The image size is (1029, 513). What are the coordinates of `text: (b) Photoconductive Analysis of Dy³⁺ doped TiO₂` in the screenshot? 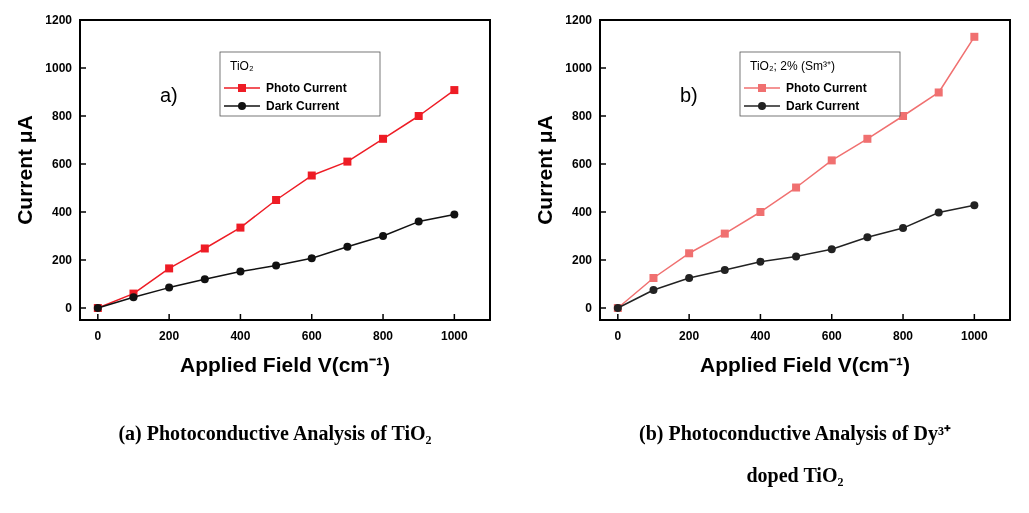 It's located at (795, 454).